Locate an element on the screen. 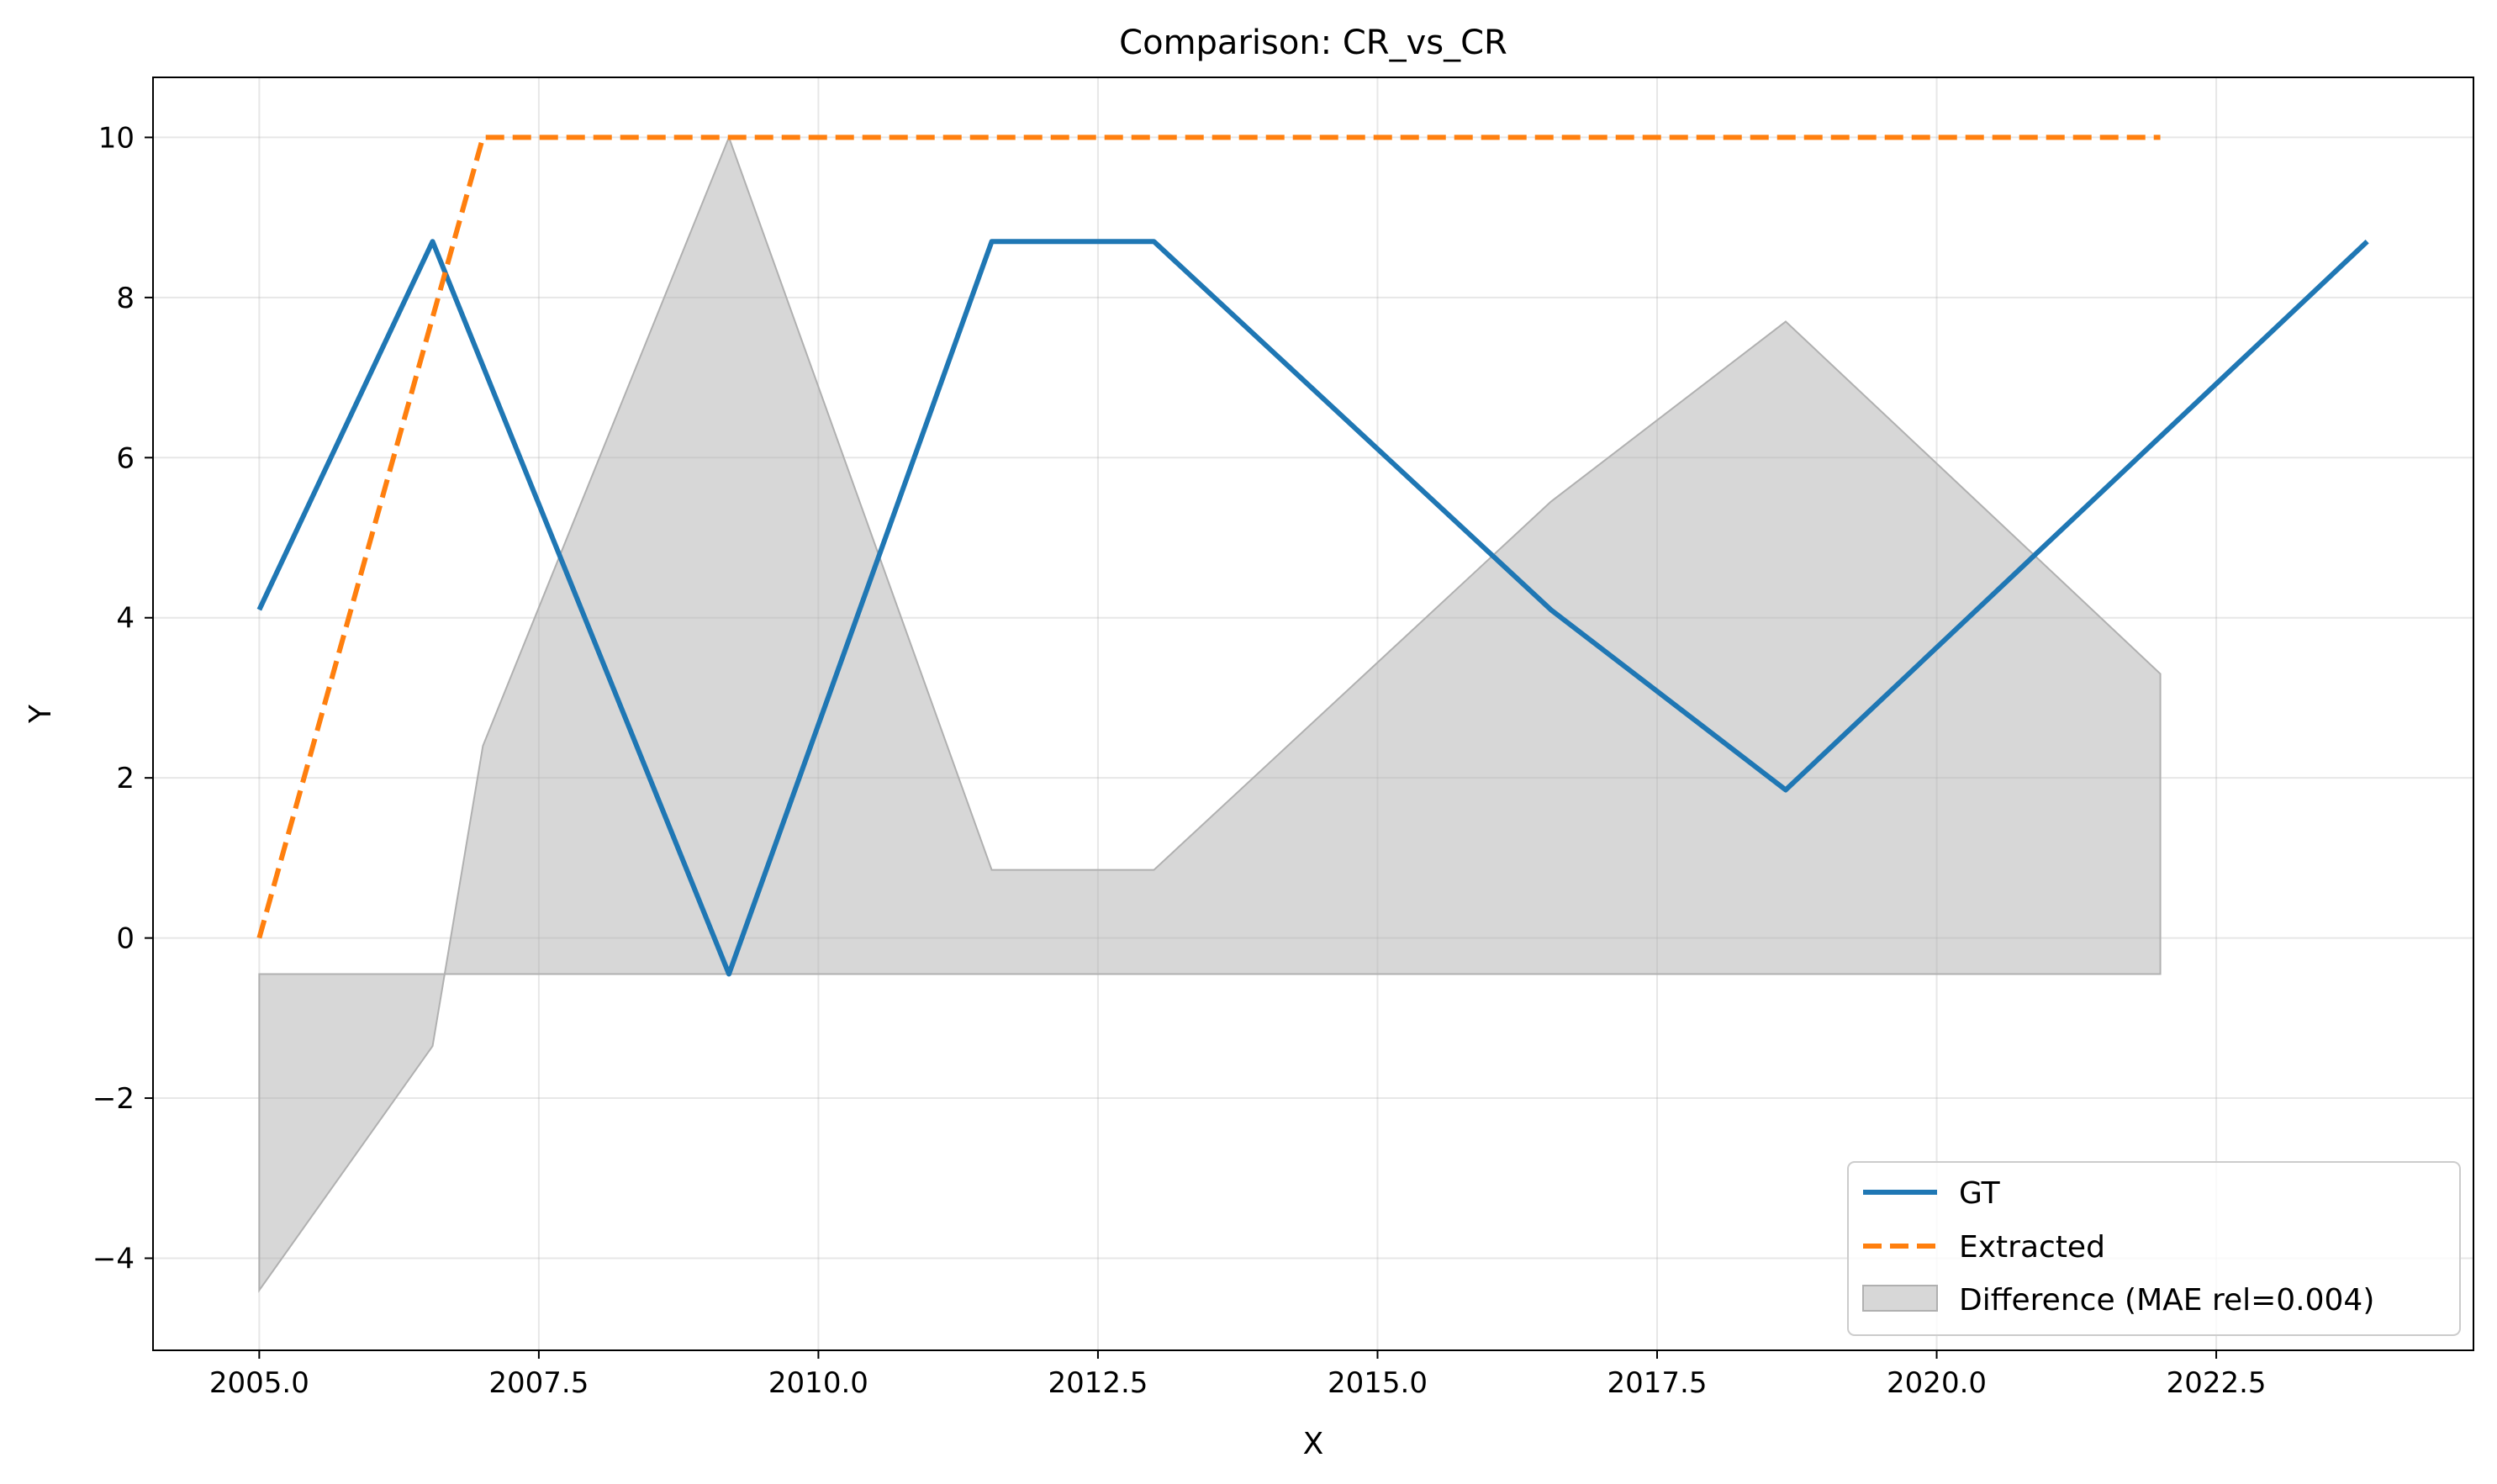 The height and width of the screenshot is (1484, 2497). legend-difference-swatch is located at coordinates (1900, 1298).